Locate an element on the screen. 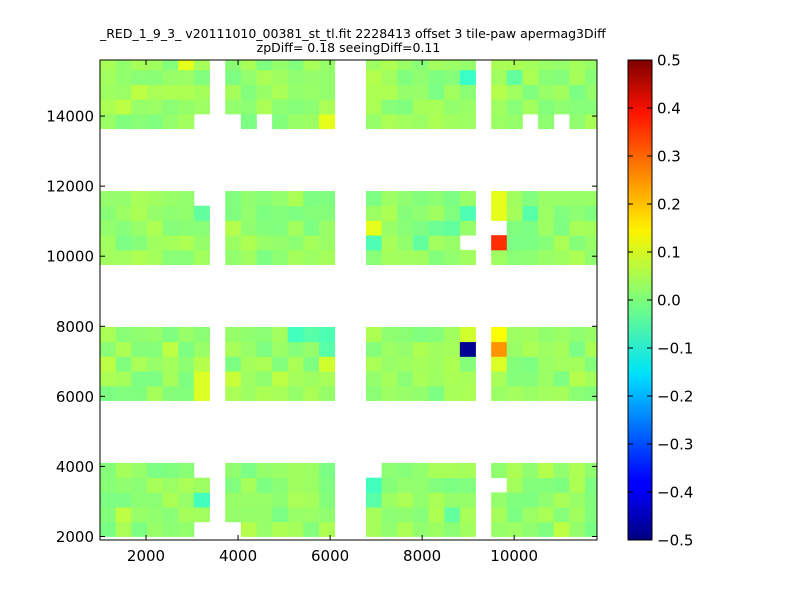 The image size is (800, 604). x-tick-label: 2000 is located at coordinates (146, 556).